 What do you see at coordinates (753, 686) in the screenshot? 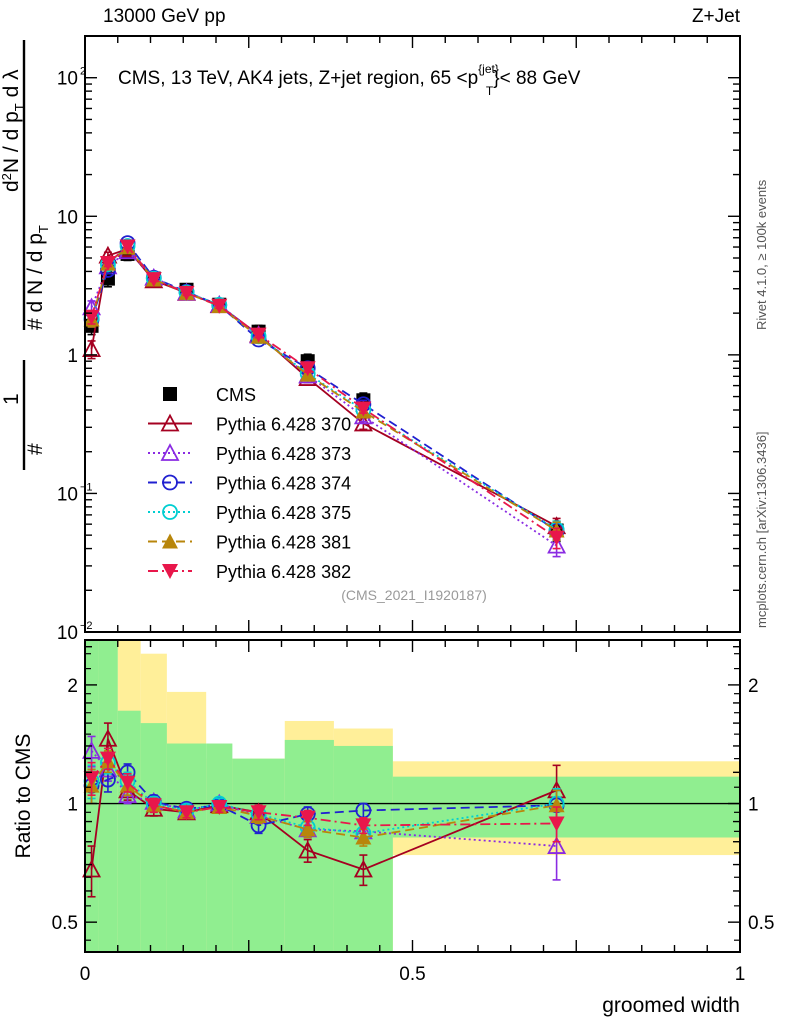
I see `ratio-ytick-right-2: 2` at bounding box center [753, 686].